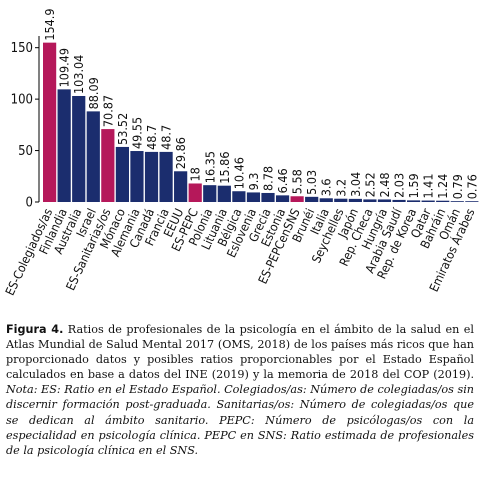 The height and width of the screenshot is (481, 481). What do you see at coordinates (428, 186) in the screenshot?
I see `value-label: 1.41` at bounding box center [428, 186].